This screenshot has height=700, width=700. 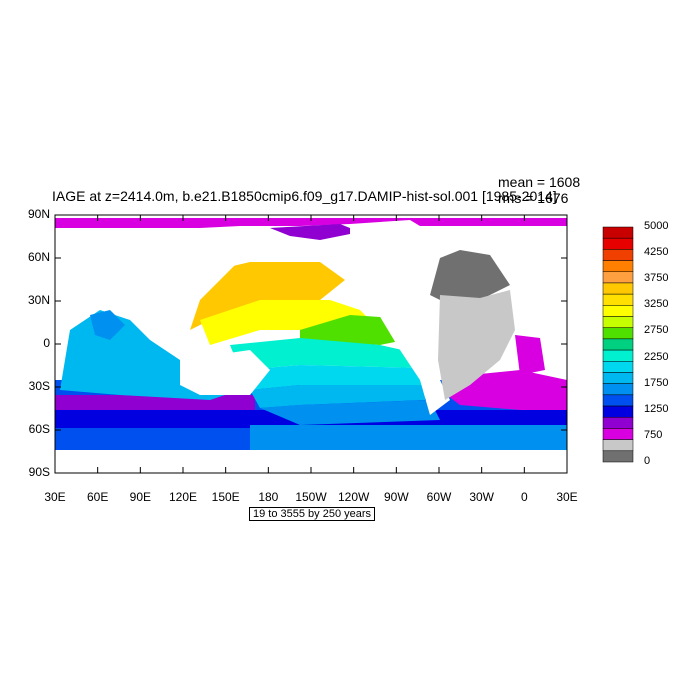 I want to click on colorbar-label: 3250, so click(x=656, y=304).